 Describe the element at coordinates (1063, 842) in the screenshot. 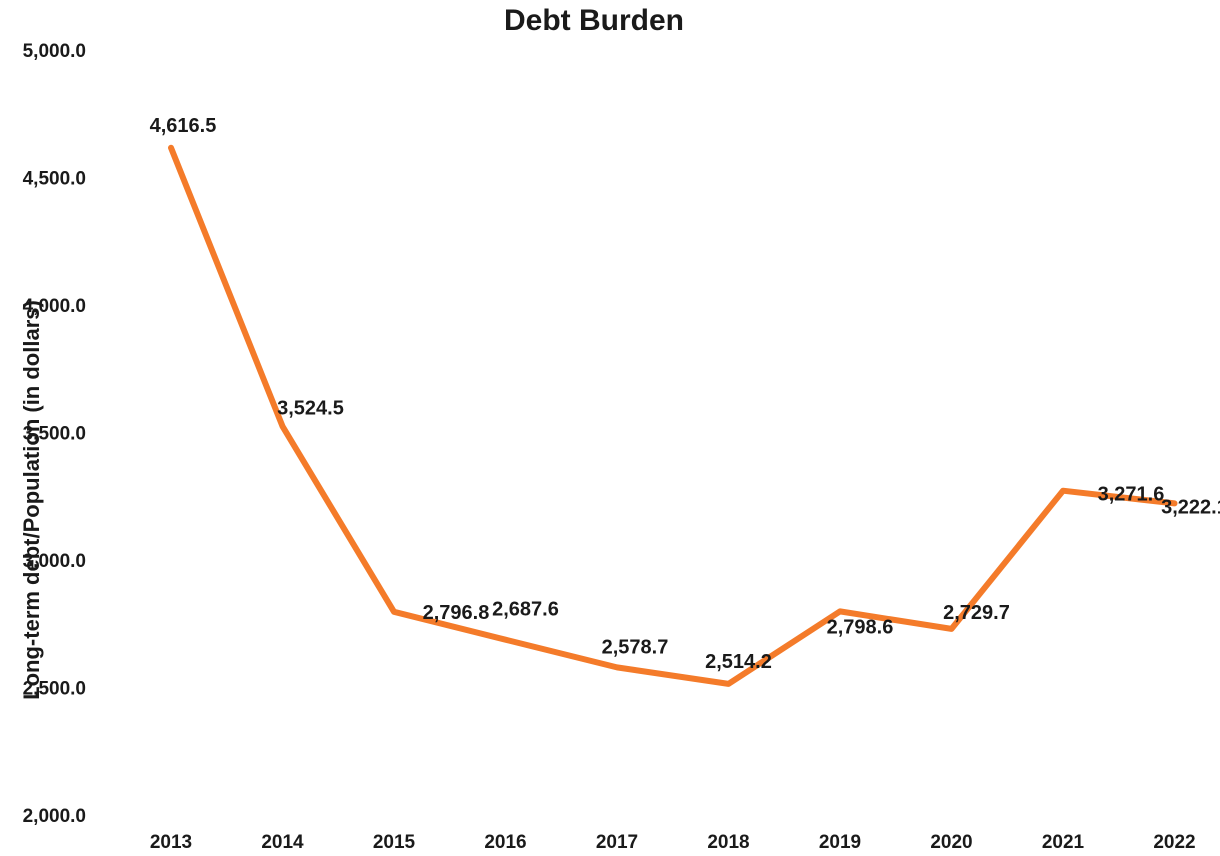

I see `x-tick-label: 2021` at that location.